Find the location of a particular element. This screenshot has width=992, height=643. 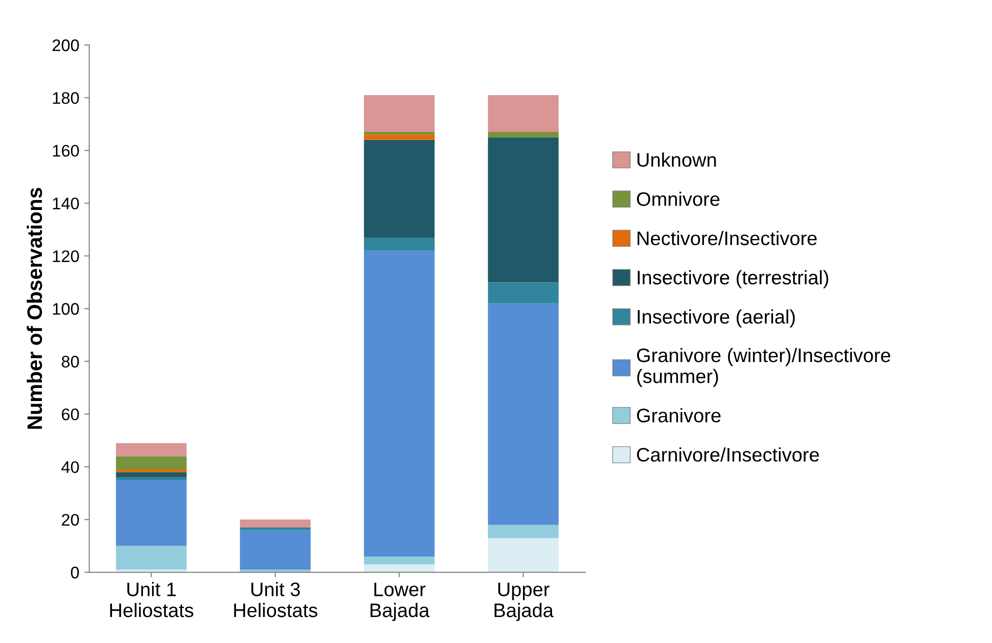

y-tick-label: 20 is located at coordinates (70, 520).